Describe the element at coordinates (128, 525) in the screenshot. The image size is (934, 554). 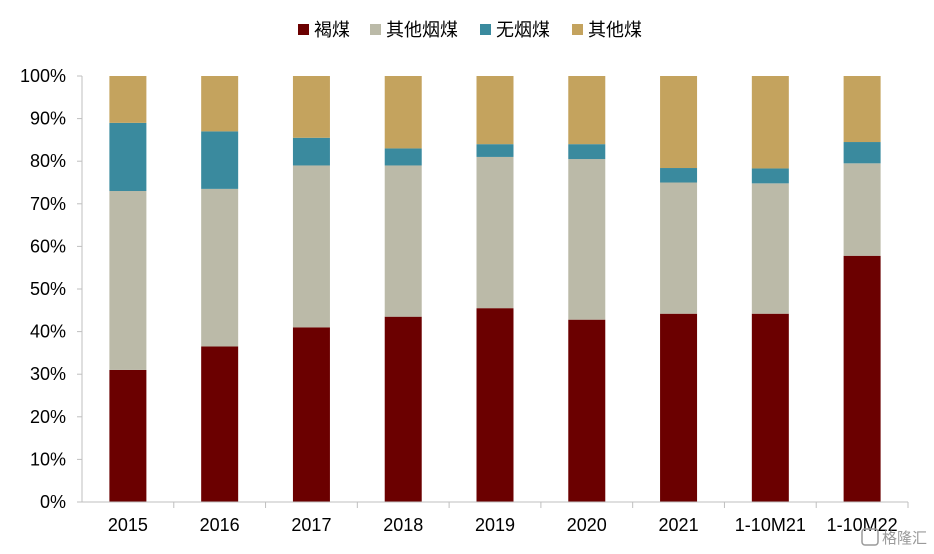
I see `x-tick-label: 2015` at that location.